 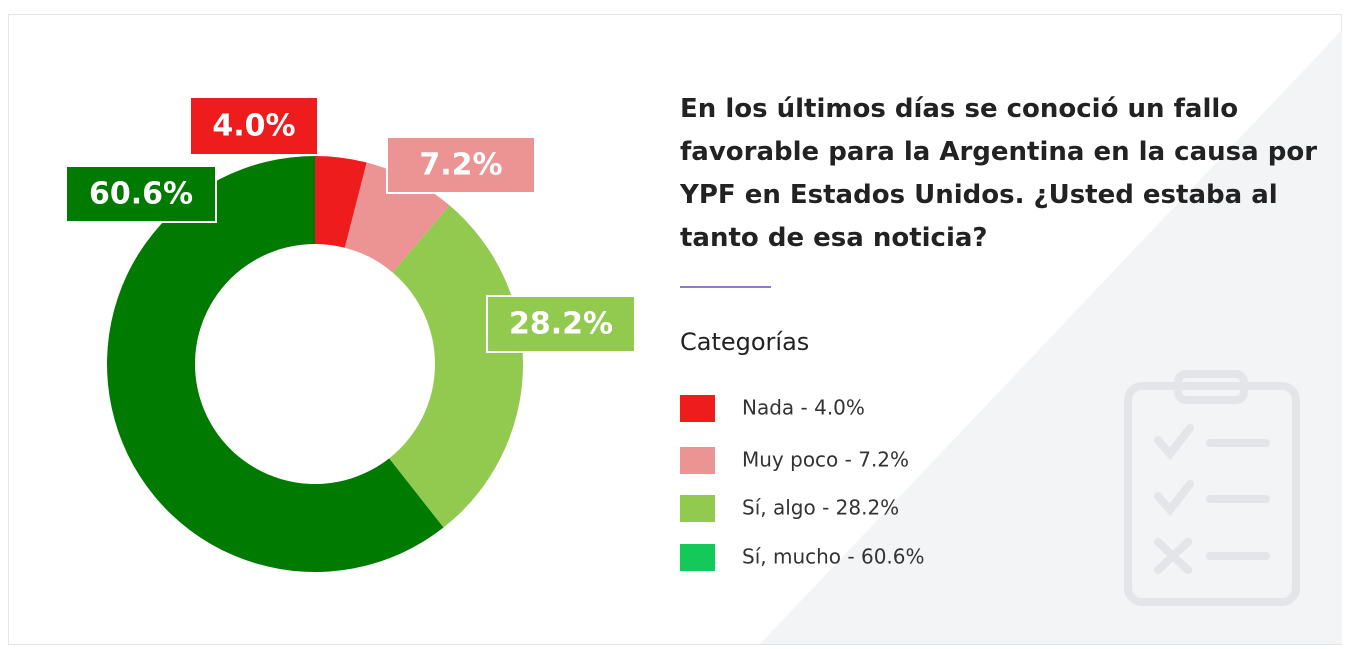 What do you see at coordinates (744, 342) in the screenshot?
I see `legend-title: Categorías` at bounding box center [744, 342].